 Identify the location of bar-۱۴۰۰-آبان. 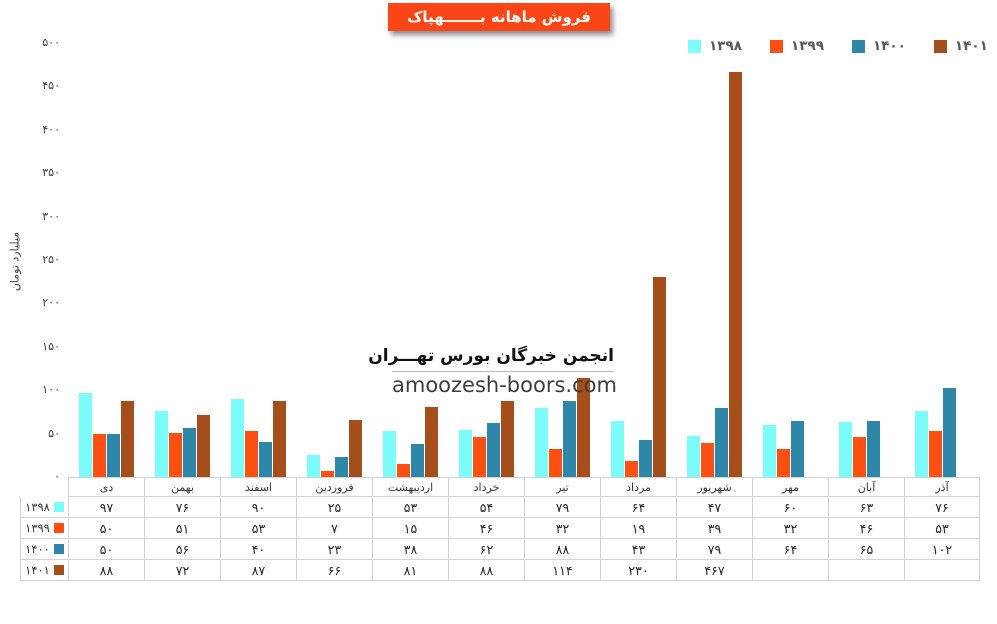
(873, 448).